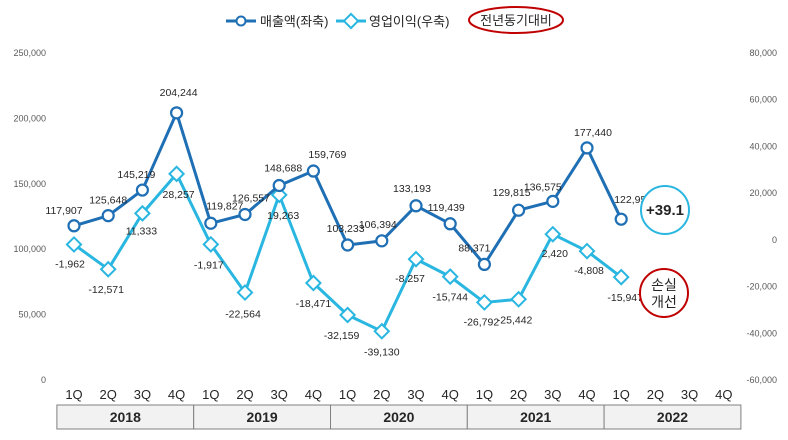 Image resolution: width=788 pixels, height=440 pixels. What do you see at coordinates (761, 287) in the screenshot?
I see `right-axis-tick: -20,000` at bounding box center [761, 287].